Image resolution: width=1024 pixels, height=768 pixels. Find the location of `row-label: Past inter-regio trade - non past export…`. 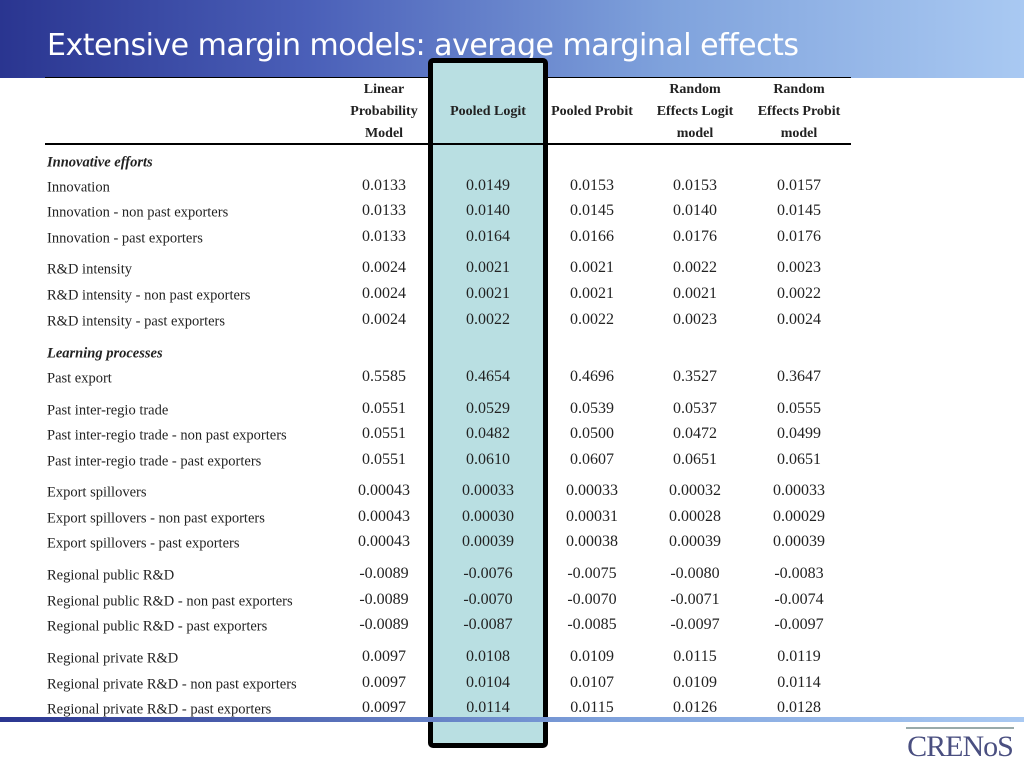

row-label: Past inter-regio trade - non past export… is located at coordinates (167, 435).